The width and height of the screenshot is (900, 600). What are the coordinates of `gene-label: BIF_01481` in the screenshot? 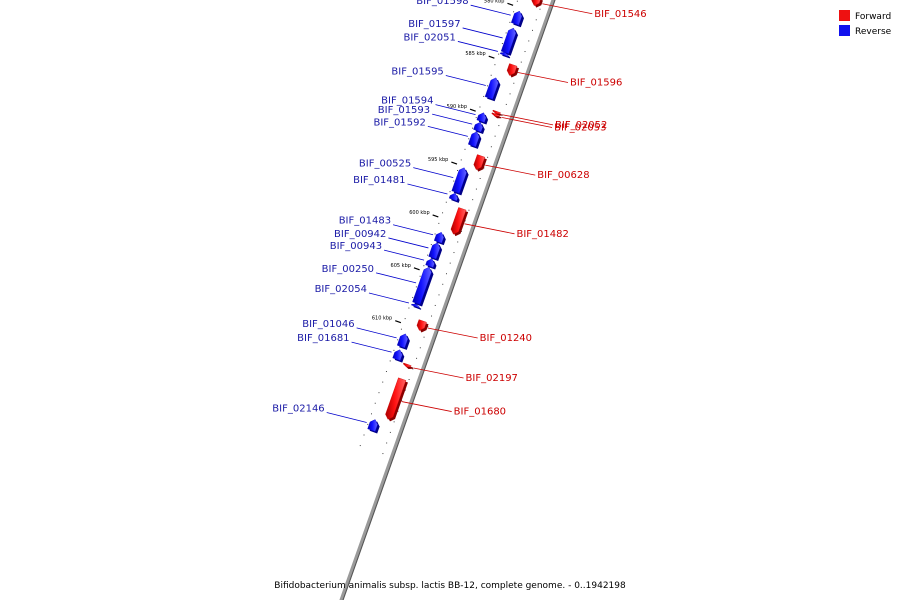 It's located at (379, 180).